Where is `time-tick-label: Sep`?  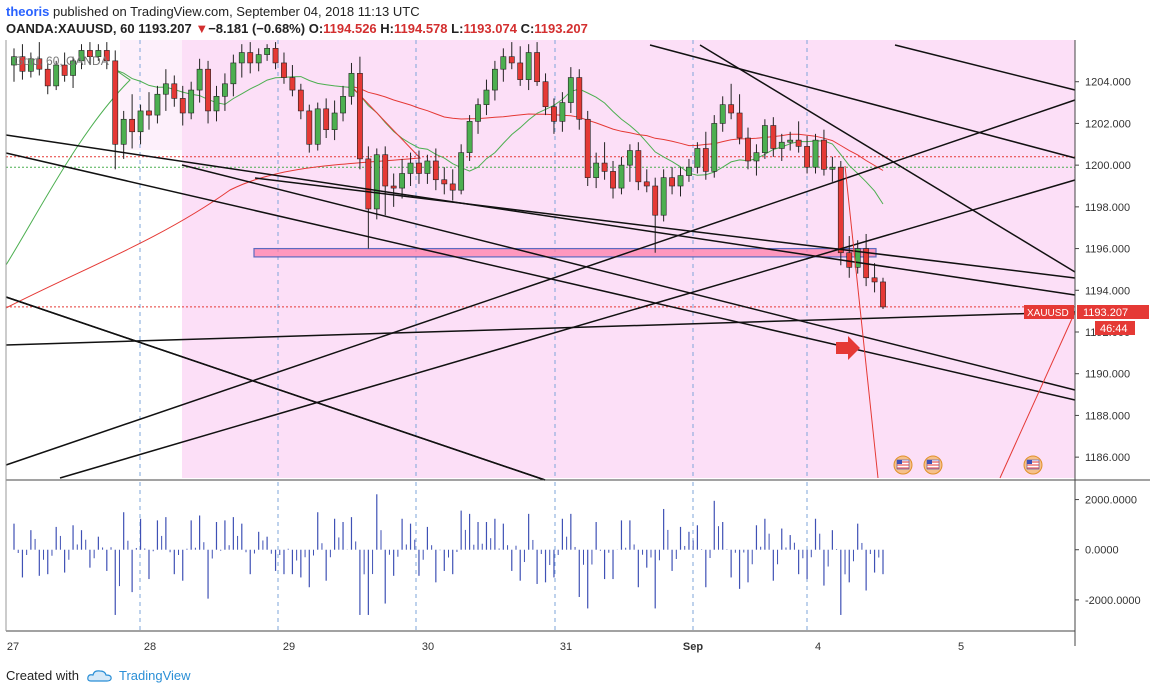 time-tick-label: Sep is located at coordinates (693, 647).